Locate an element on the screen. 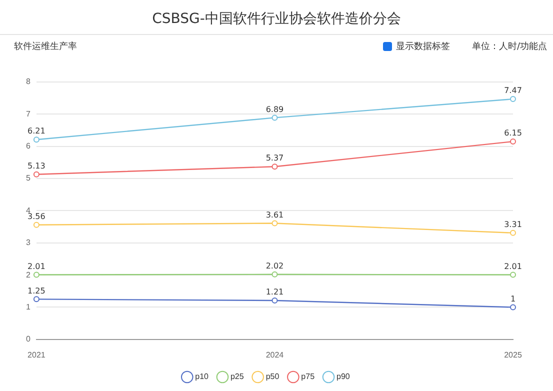  chart-title: CSBSG-中国软件行业协会软件造价分会 is located at coordinates (276, 19).